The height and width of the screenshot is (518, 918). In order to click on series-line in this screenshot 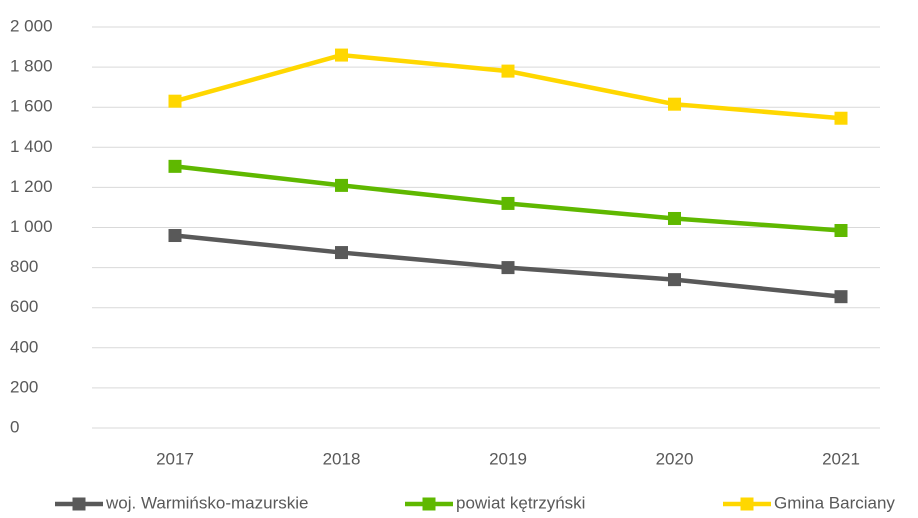, I will do `click(508, 86)`.